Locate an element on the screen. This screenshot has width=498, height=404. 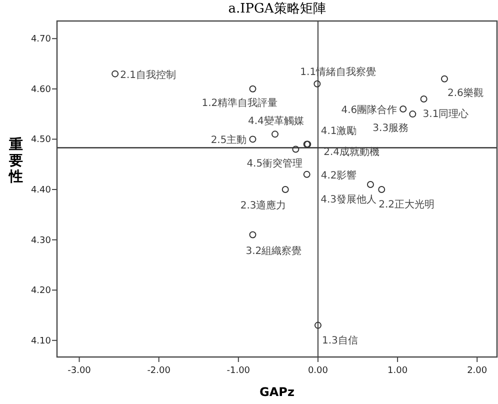
annotation: 2.3適應力 is located at coordinates (263, 206).